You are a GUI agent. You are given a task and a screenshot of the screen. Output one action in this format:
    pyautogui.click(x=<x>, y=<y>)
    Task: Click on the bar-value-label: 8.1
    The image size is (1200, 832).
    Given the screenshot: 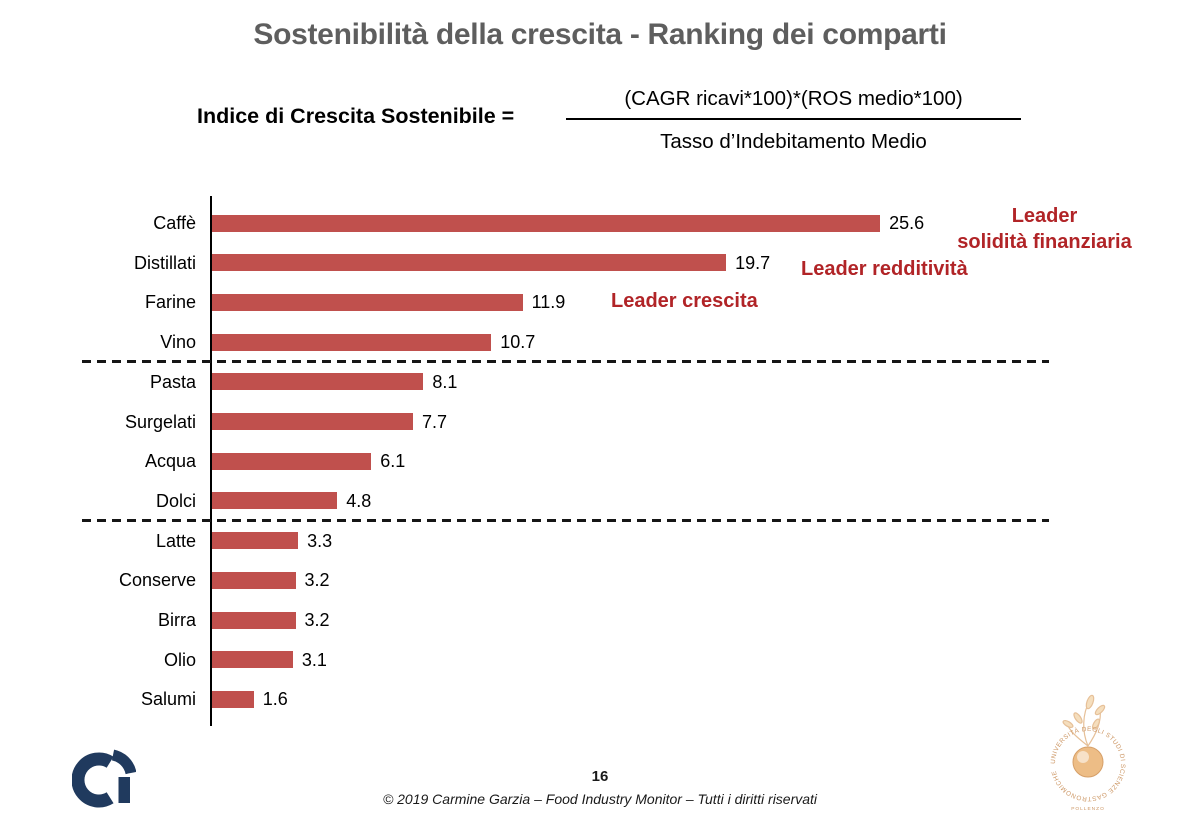 What is the action you would take?
    pyautogui.click(x=445, y=381)
    